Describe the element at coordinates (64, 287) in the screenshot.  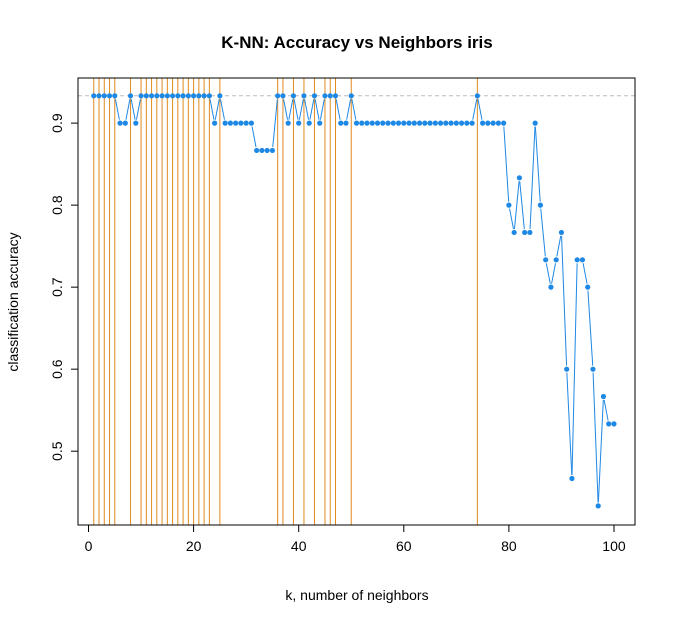
I see `y-axis: 0.5 0.6 0.7 0.8 0.9` at that location.